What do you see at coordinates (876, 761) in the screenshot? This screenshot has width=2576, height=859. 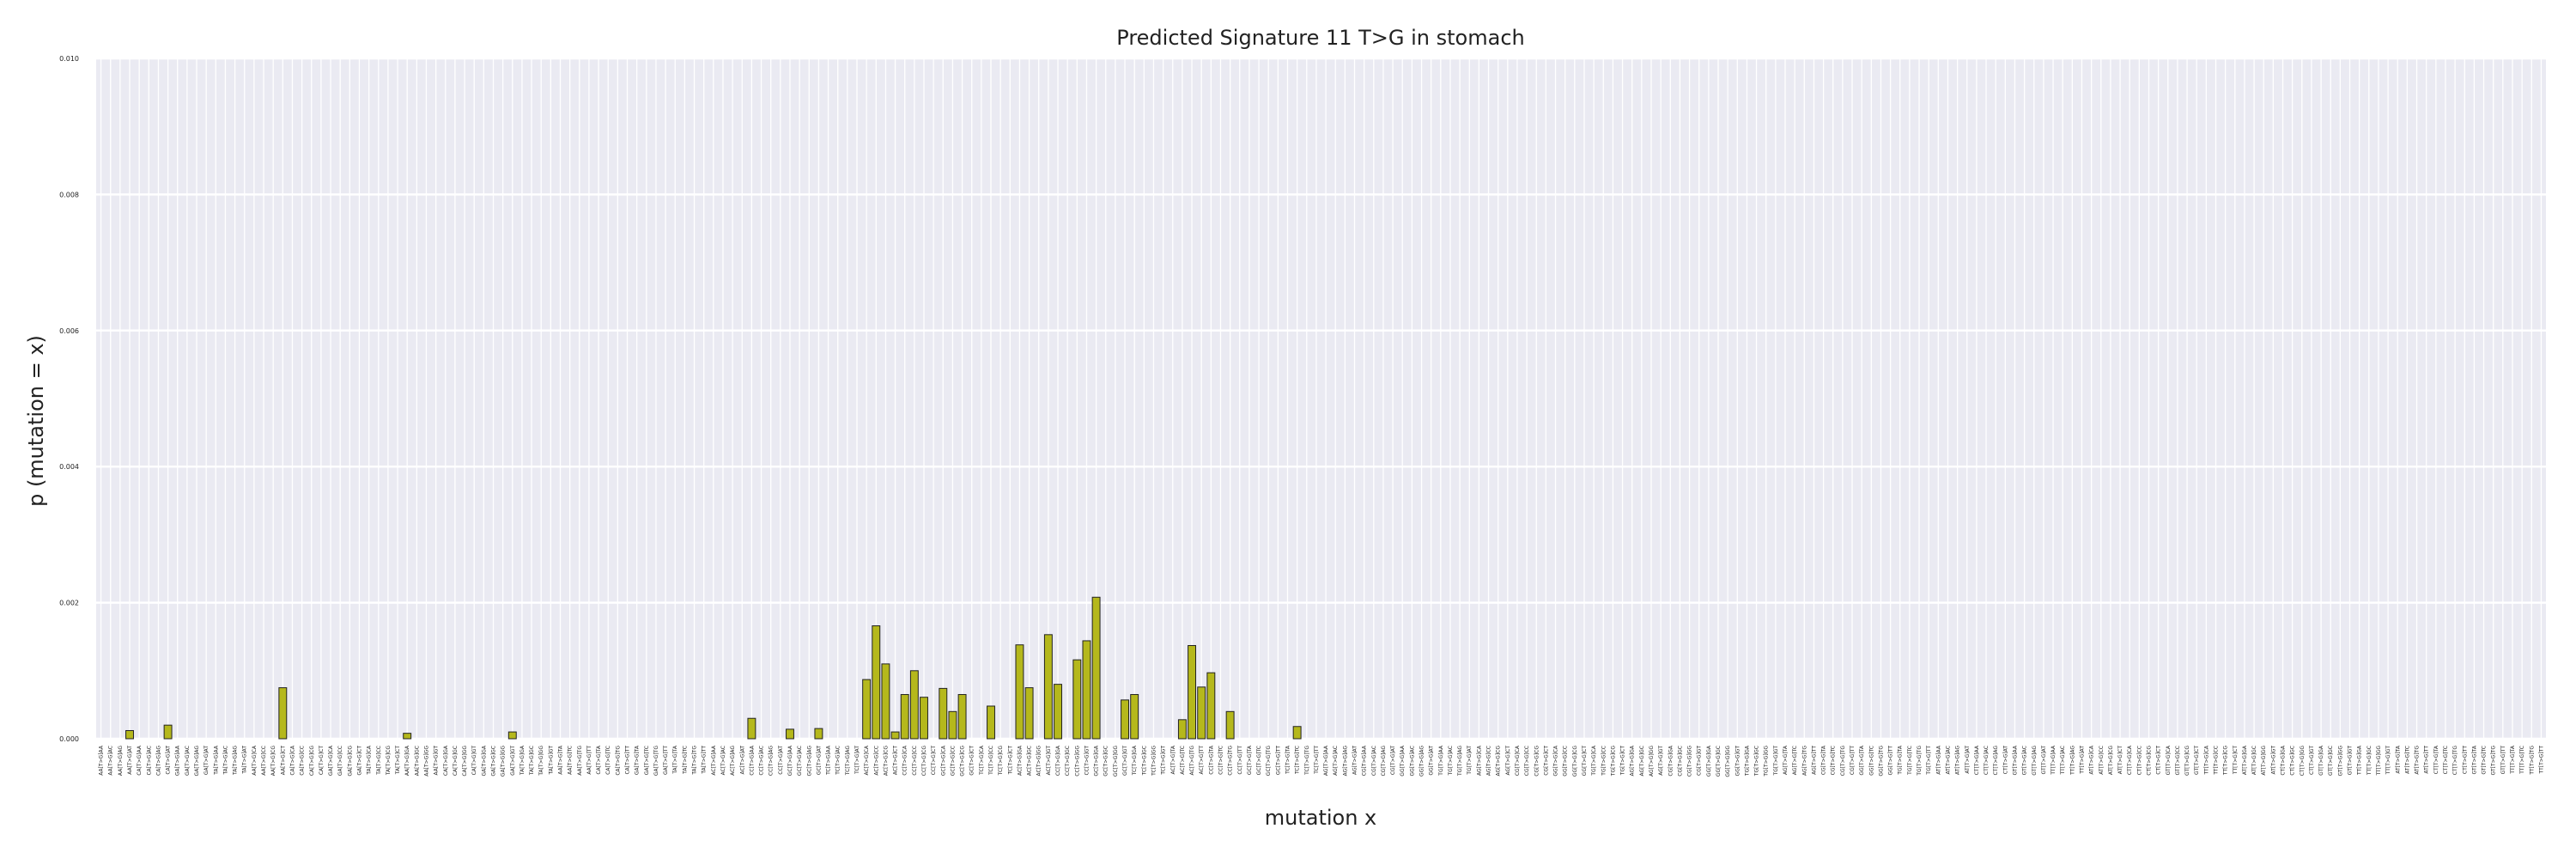 I see `x-tick-label: AC[T>G]CC` at bounding box center [876, 761].